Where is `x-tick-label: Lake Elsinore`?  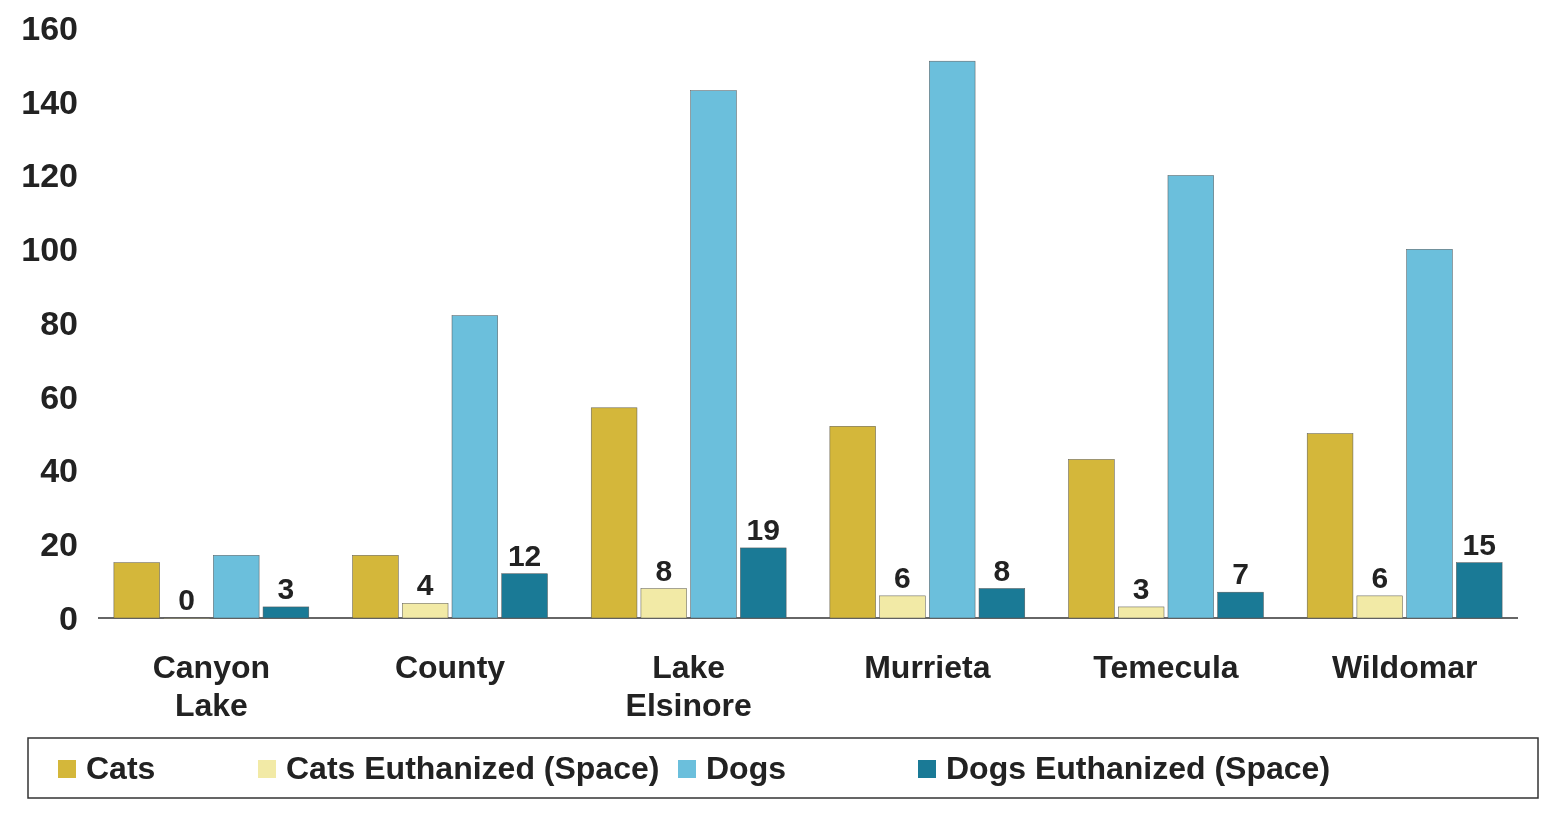
x-tick-label: Lake Elsinore is located at coordinates (688, 686).